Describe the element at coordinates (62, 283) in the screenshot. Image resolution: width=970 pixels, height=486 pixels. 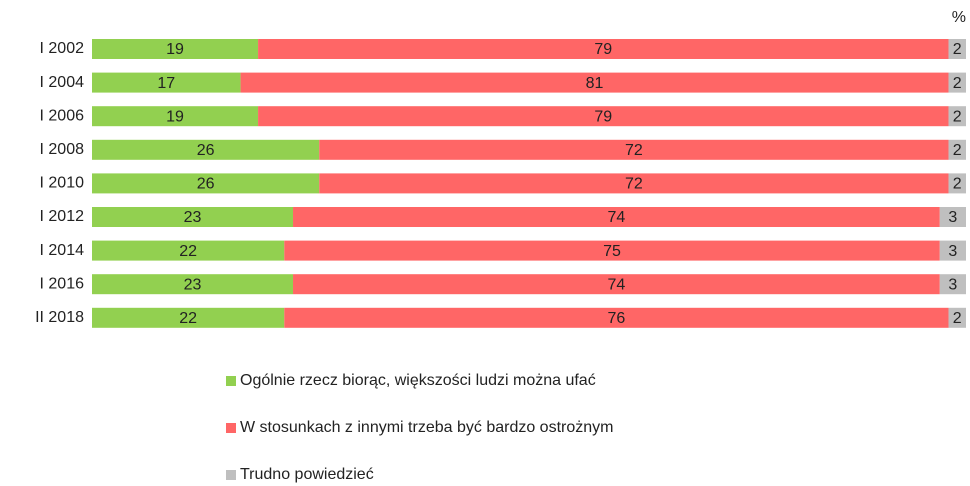
I see `y-tick-label: I 2016` at that location.